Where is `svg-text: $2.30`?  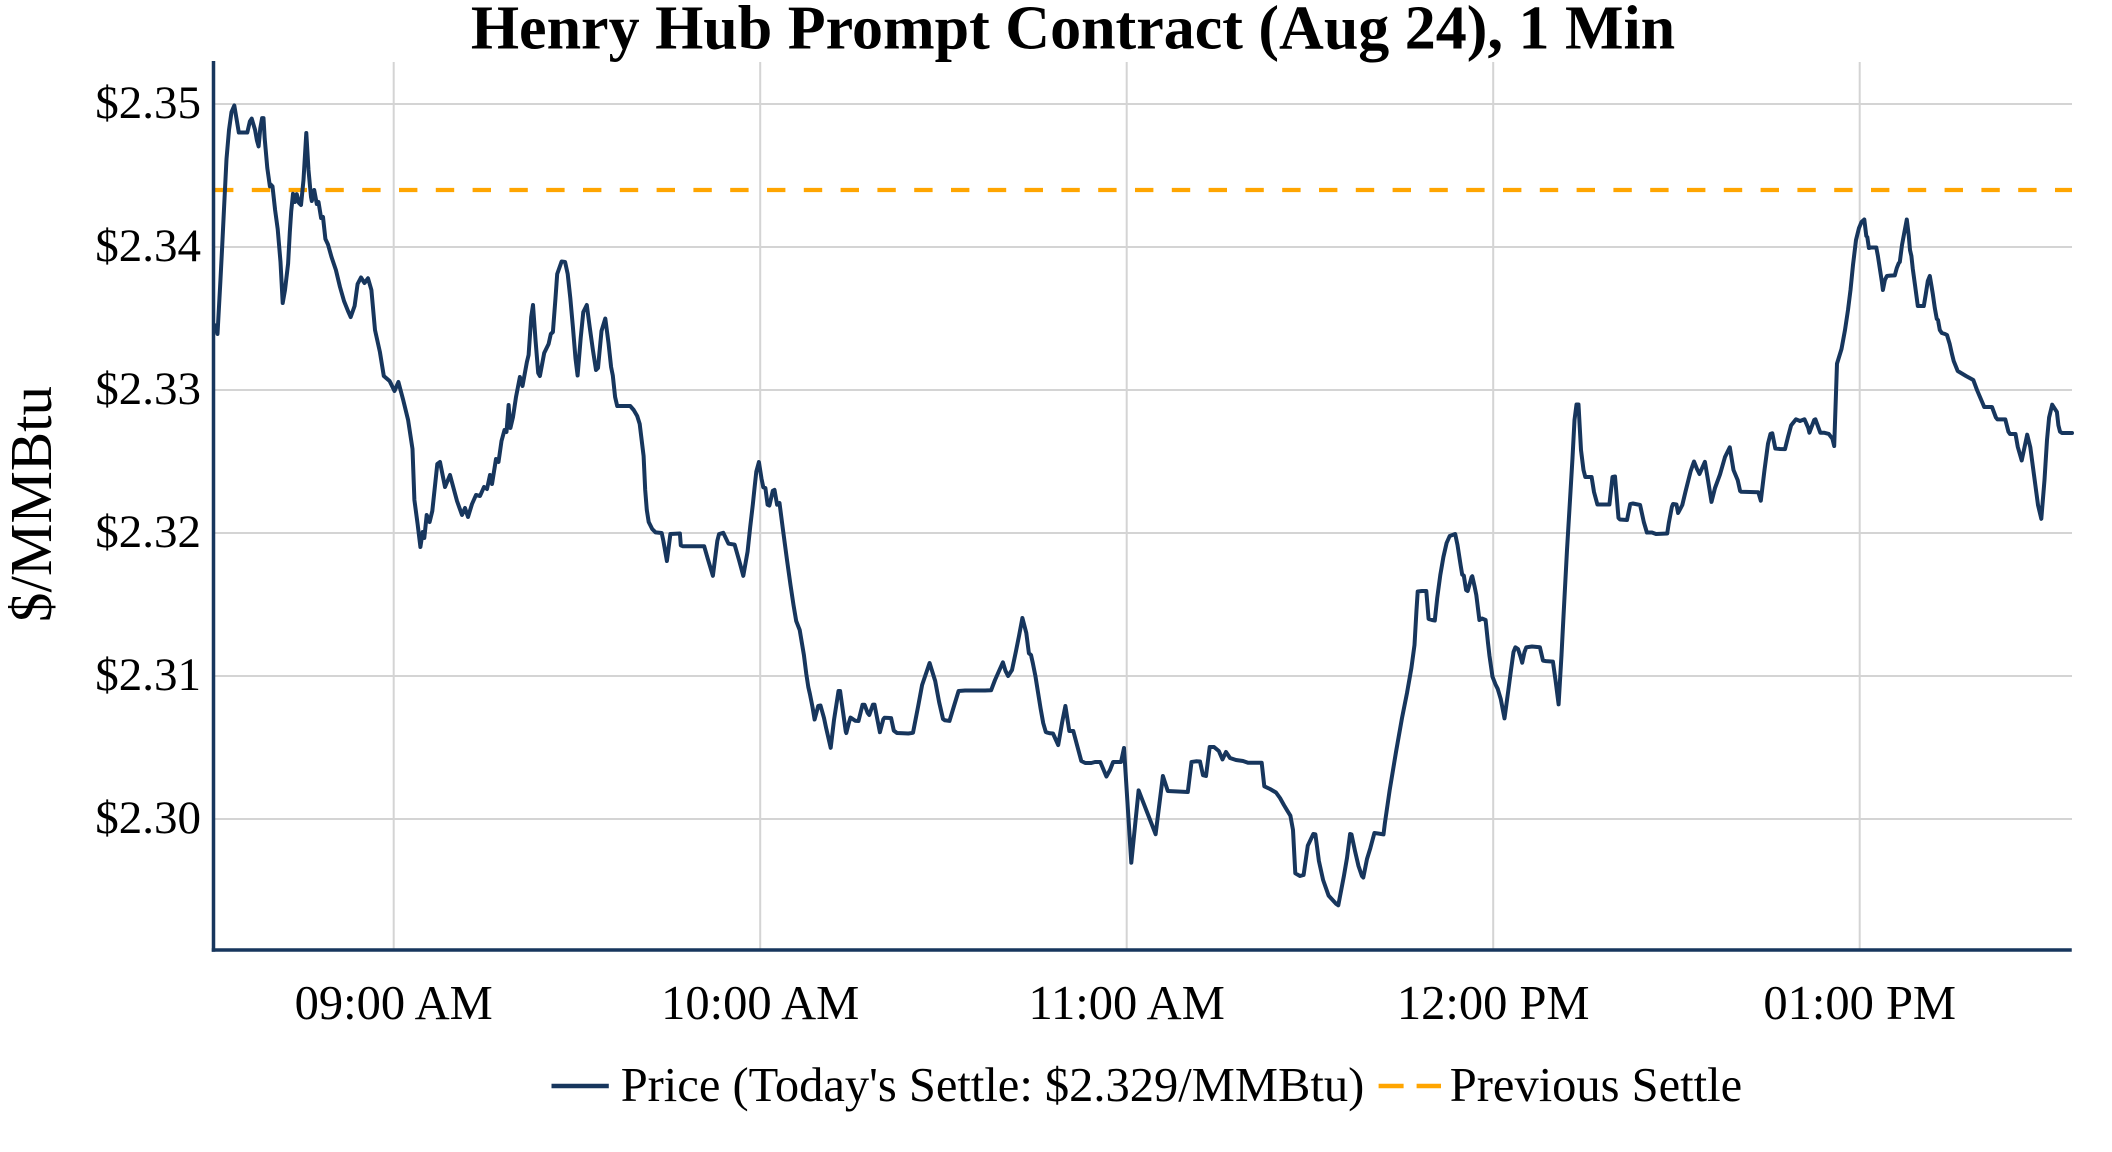
svg-text: $2.30 is located at coordinates (148, 818).